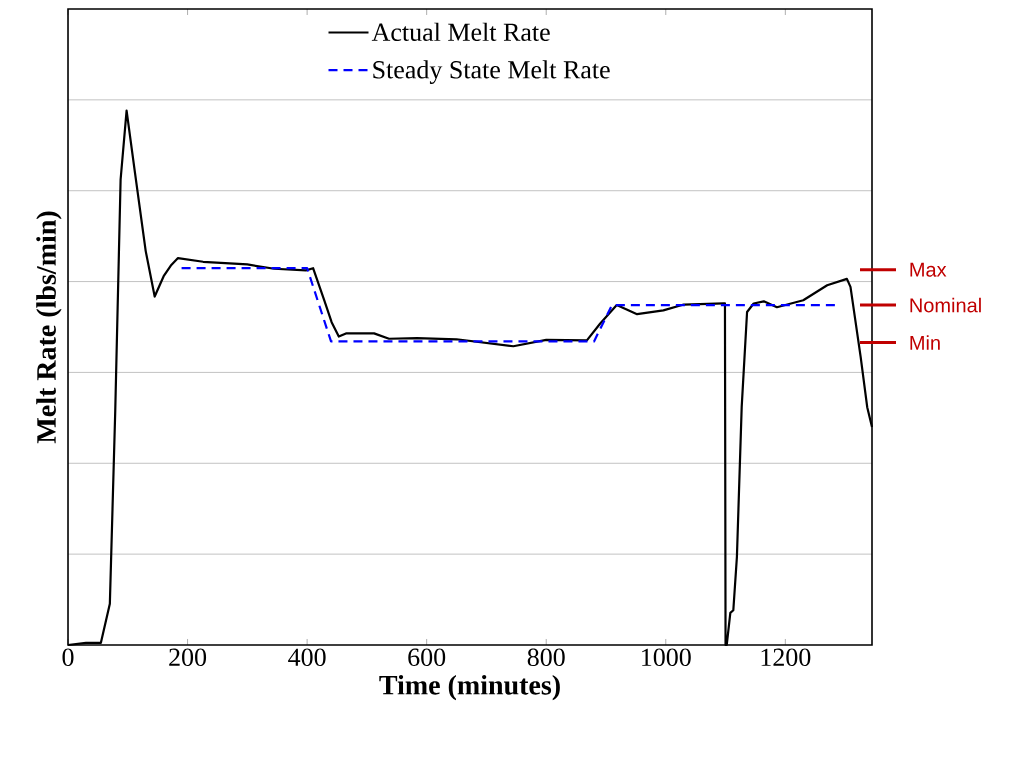 The width and height of the screenshot is (1022, 773). Describe the element at coordinates (68, 657) in the screenshot. I see `x-tick-label: 0` at that location.